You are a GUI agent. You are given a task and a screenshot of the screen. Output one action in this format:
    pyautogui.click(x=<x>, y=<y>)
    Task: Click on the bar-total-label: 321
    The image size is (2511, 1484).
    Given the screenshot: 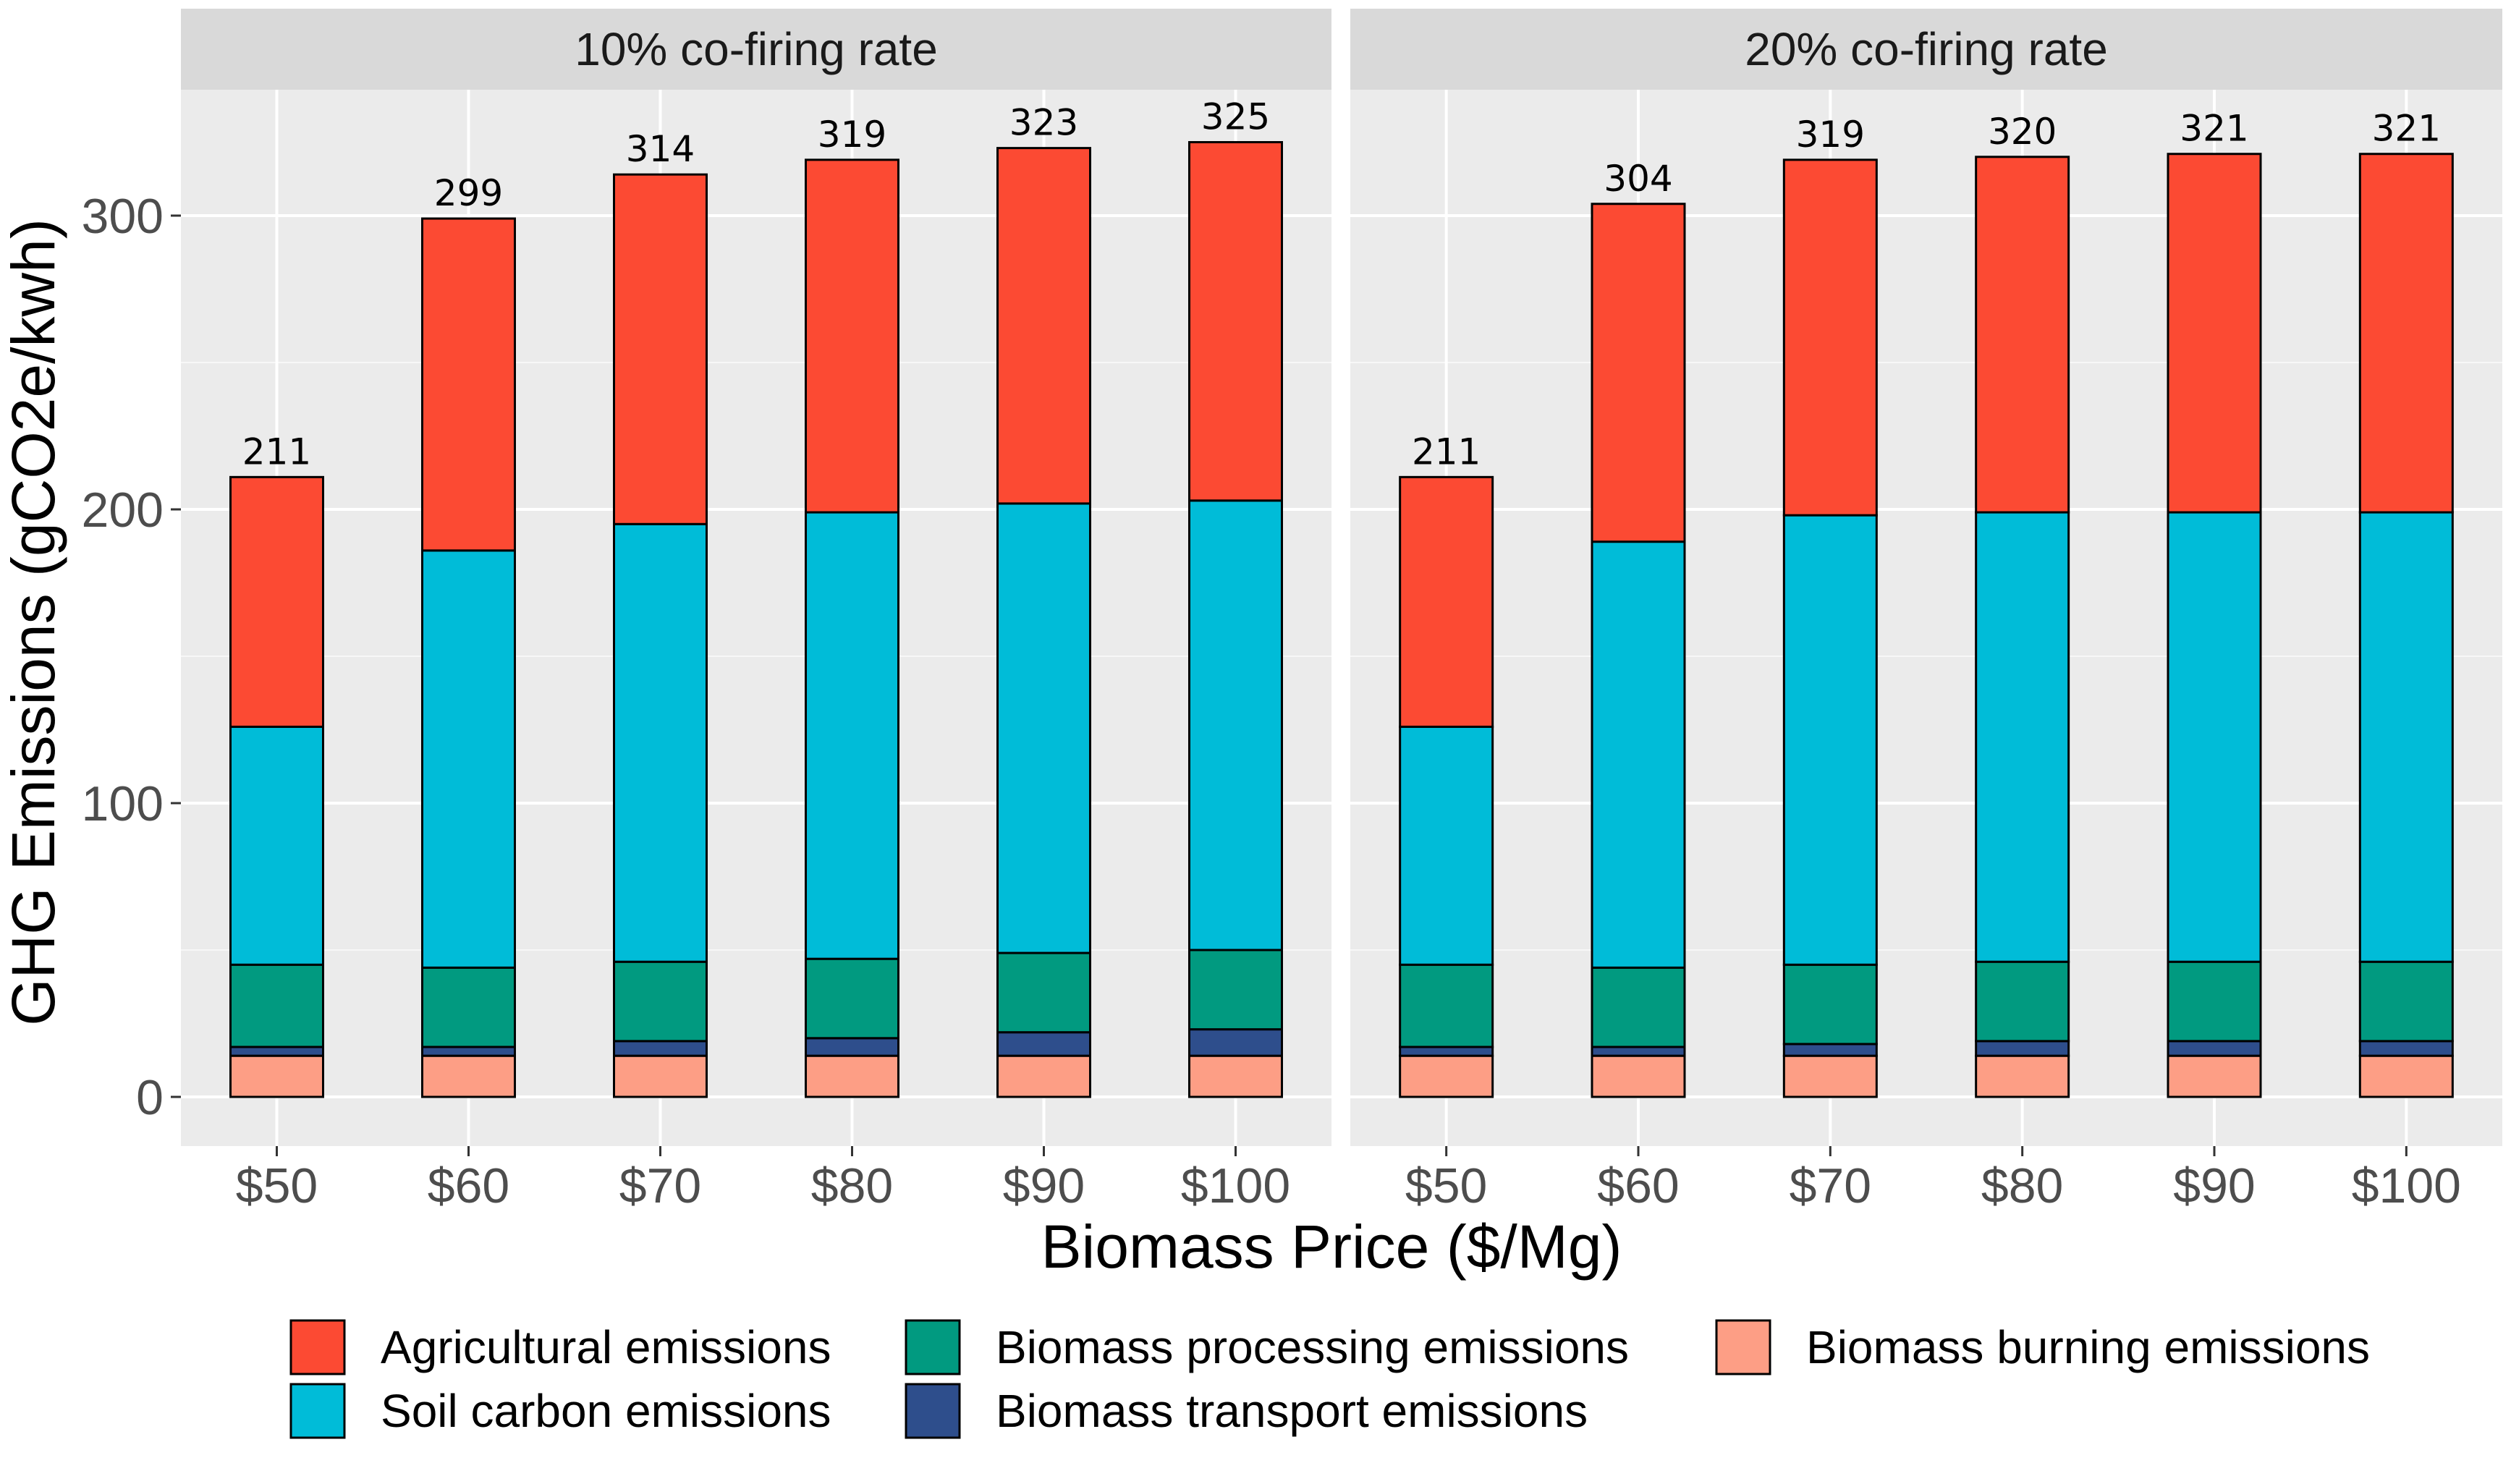 What is the action you would take?
    pyautogui.click(x=2214, y=129)
    